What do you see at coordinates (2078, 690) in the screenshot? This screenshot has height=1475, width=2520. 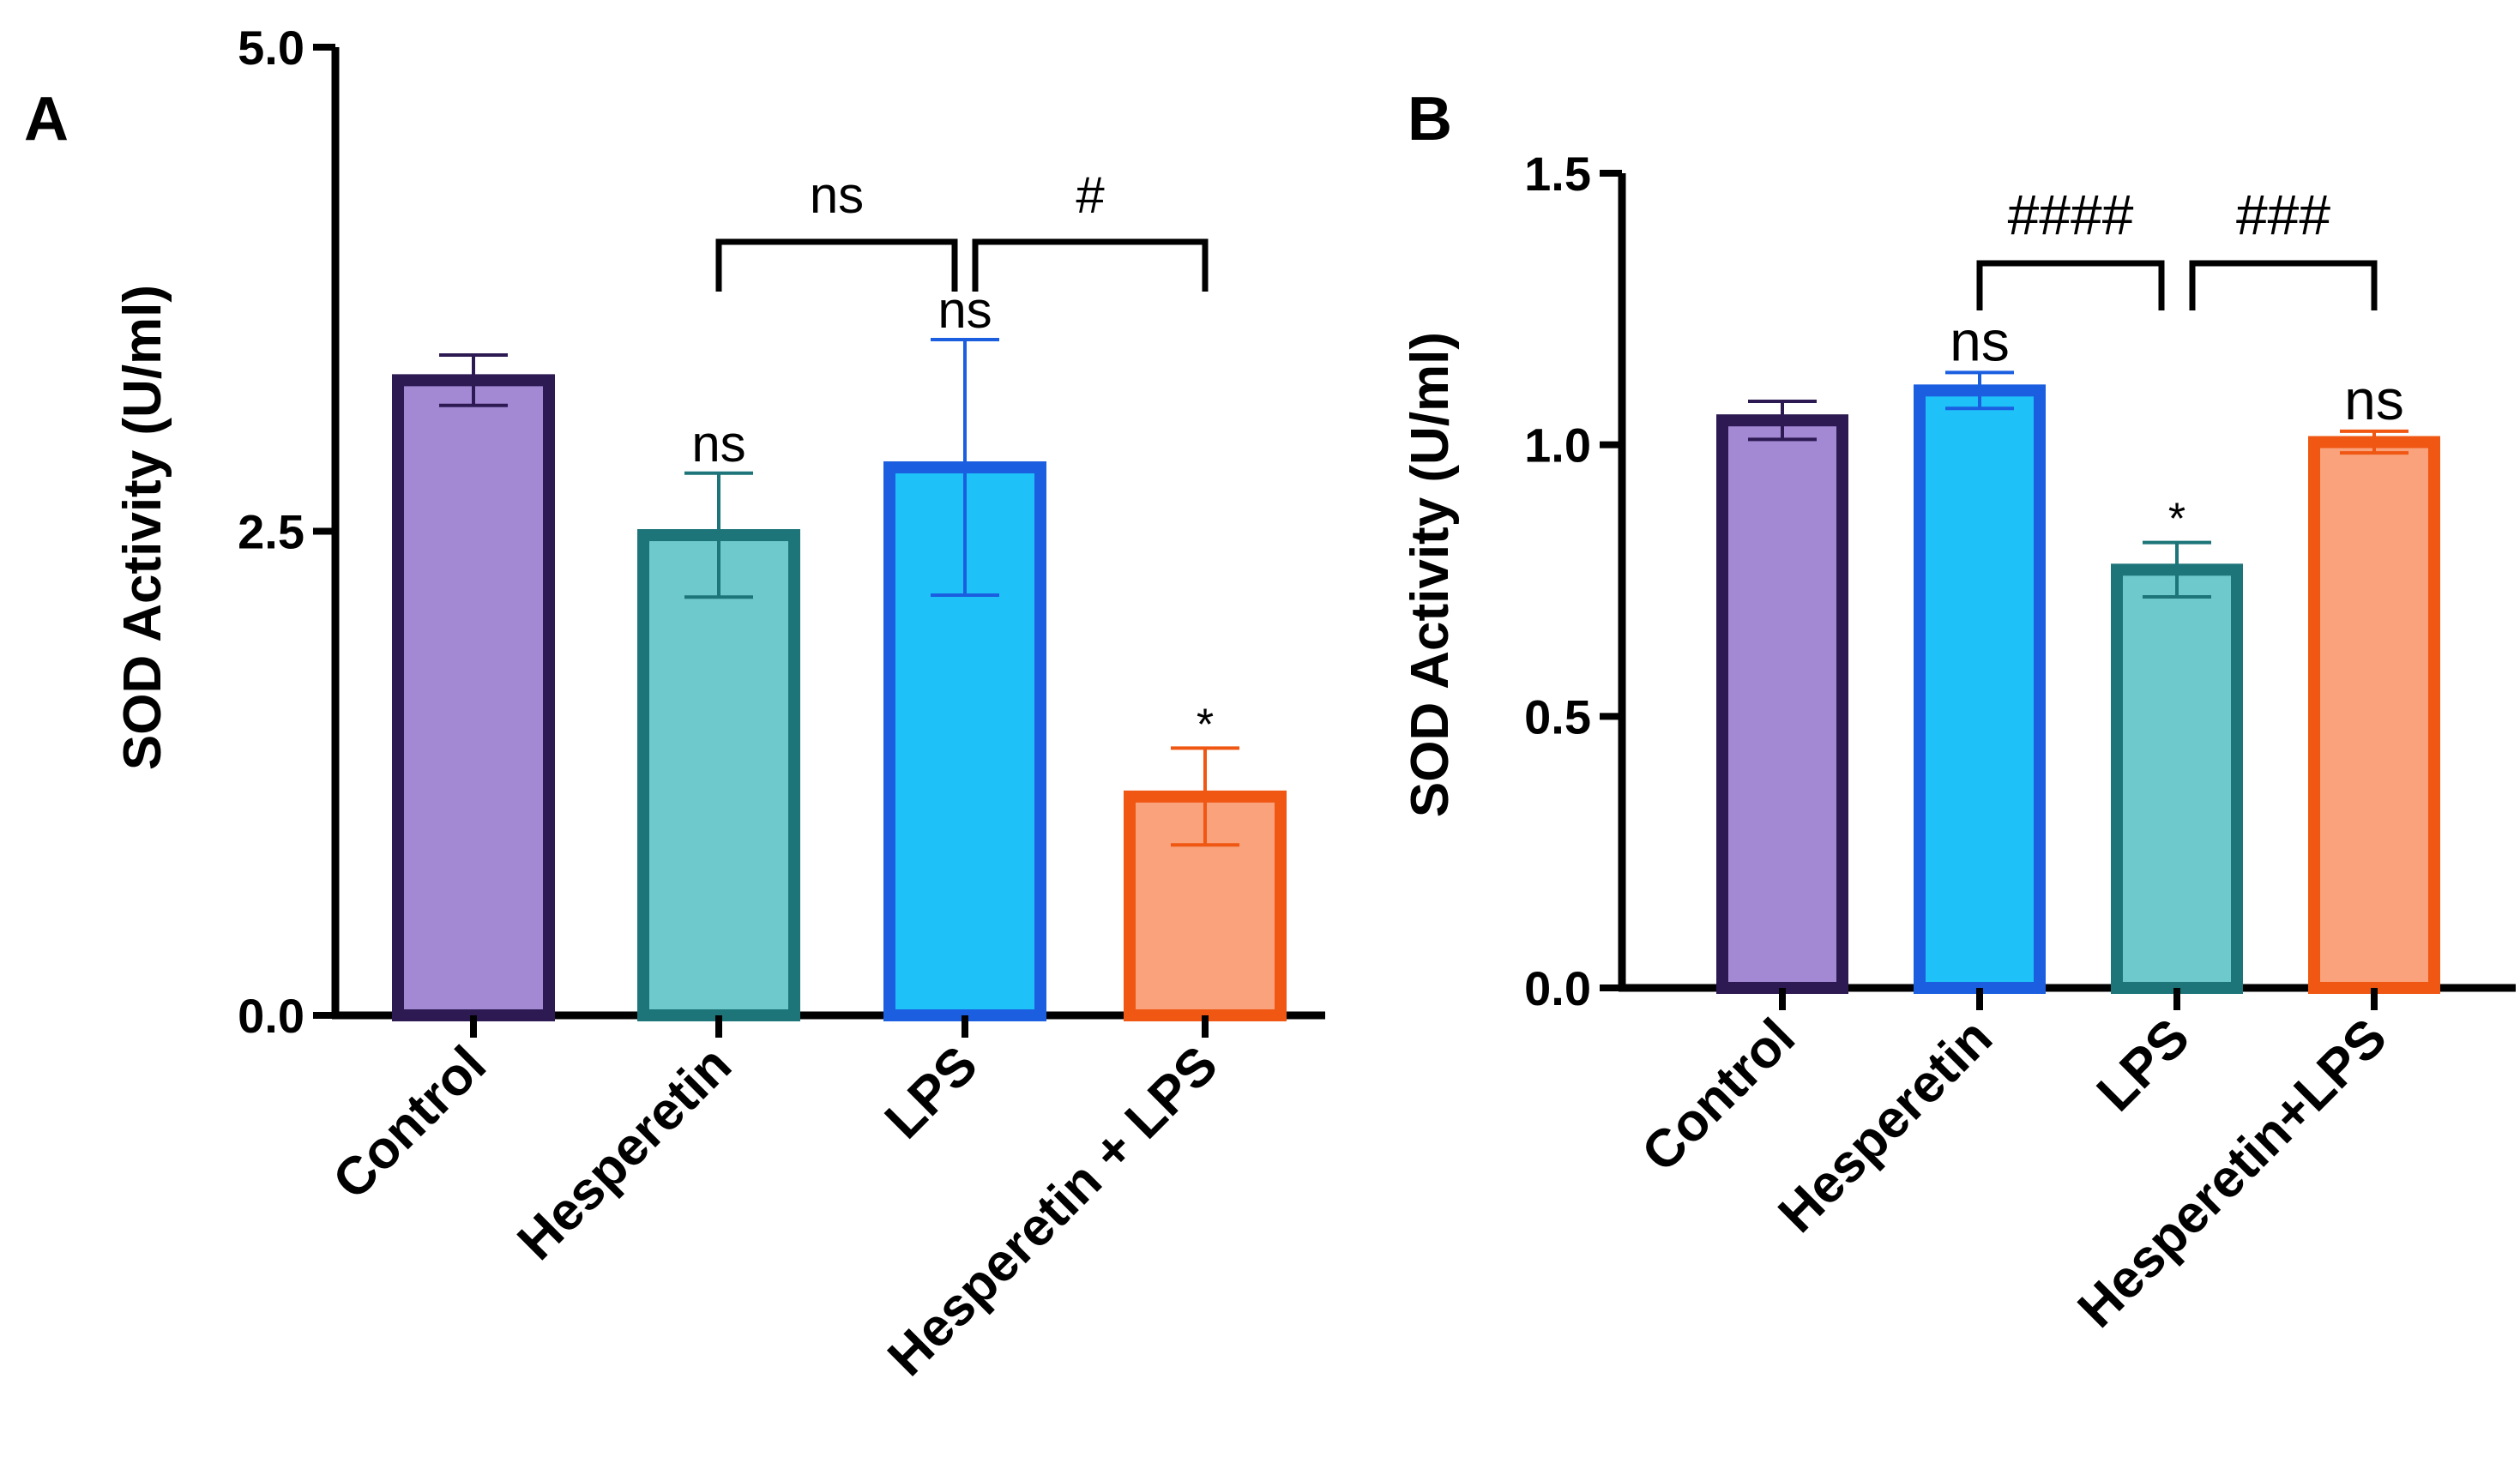 I see `panel-b-bars` at bounding box center [2078, 690].